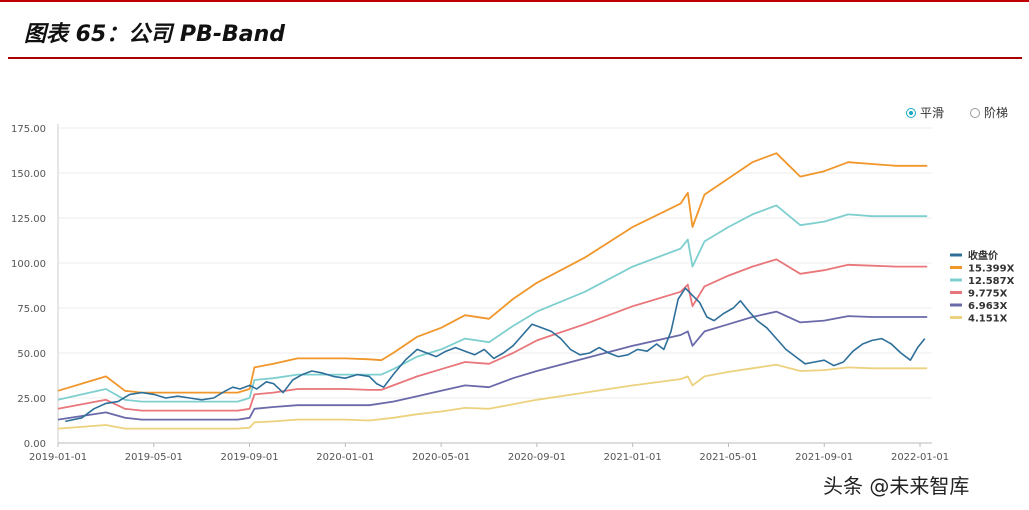  What do you see at coordinates (975, 112) in the screenshot?
I see `radio-unselected-icon` at bounding box center [975, 112].